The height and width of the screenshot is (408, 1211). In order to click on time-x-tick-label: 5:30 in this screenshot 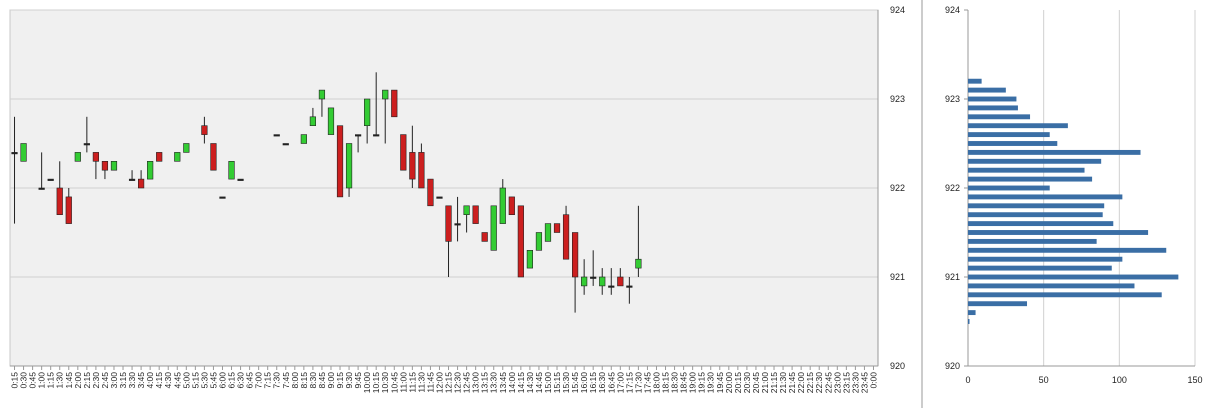, I will do `click(204, 380)`.